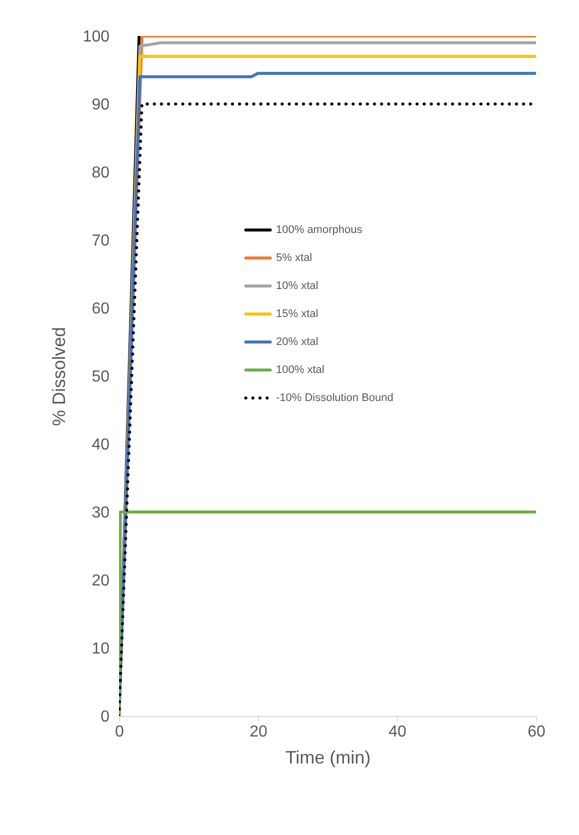 The height and width of the screenshot is (835, 579). I want to click on legend-label: -10% Dissolution Bound, so click(335, 398).